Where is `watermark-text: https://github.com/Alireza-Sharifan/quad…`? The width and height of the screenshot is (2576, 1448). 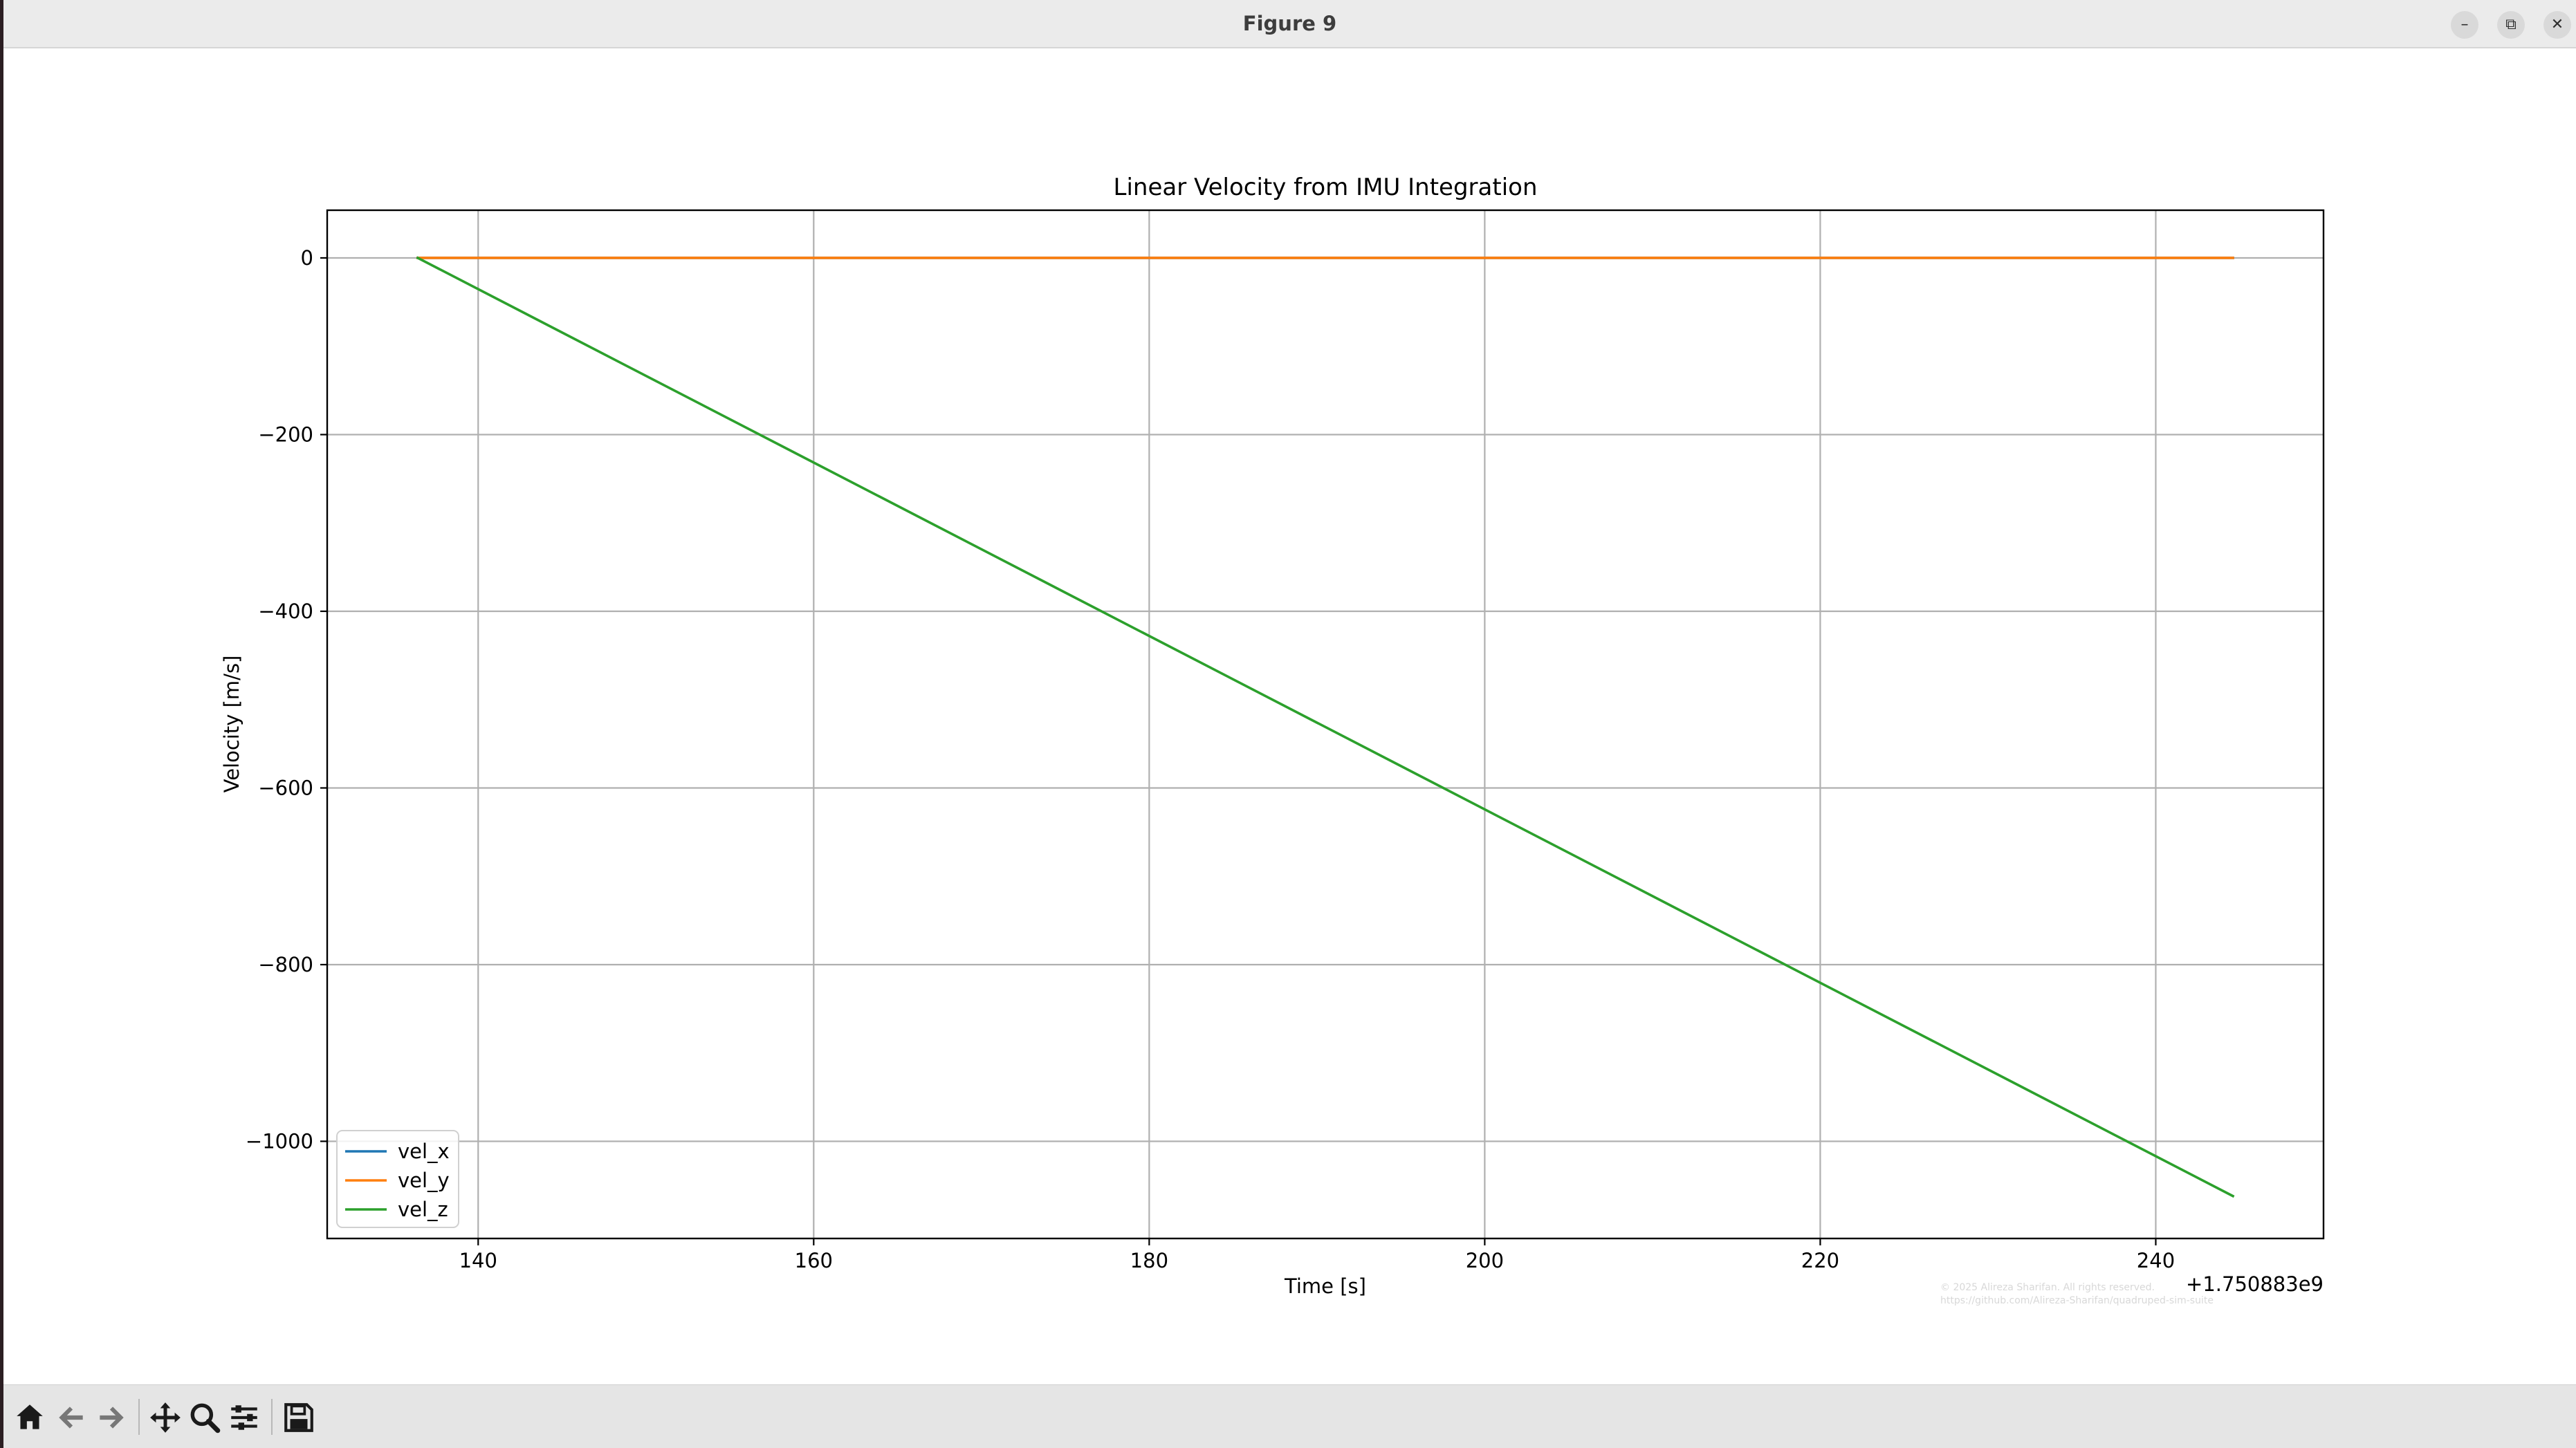
watermark-text: https://github.com/Alireza-Sharifan/quad… is located at coordinates (2077, 1300).